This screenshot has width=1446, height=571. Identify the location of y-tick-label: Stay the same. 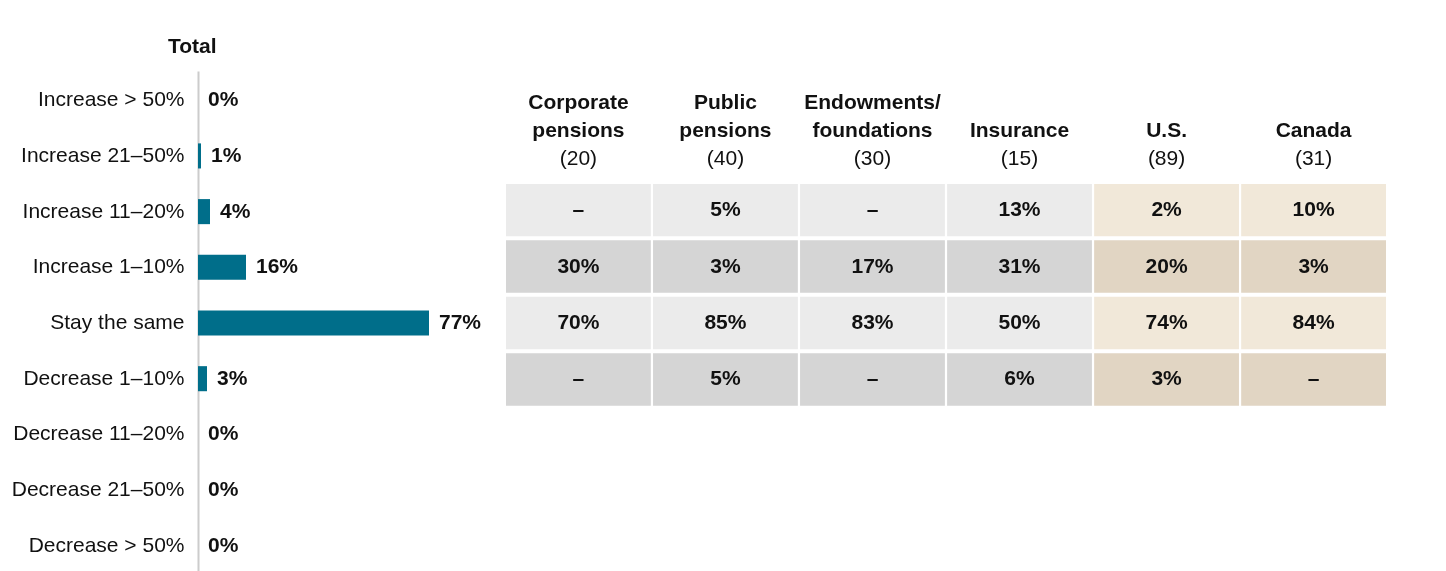
(117, 321).